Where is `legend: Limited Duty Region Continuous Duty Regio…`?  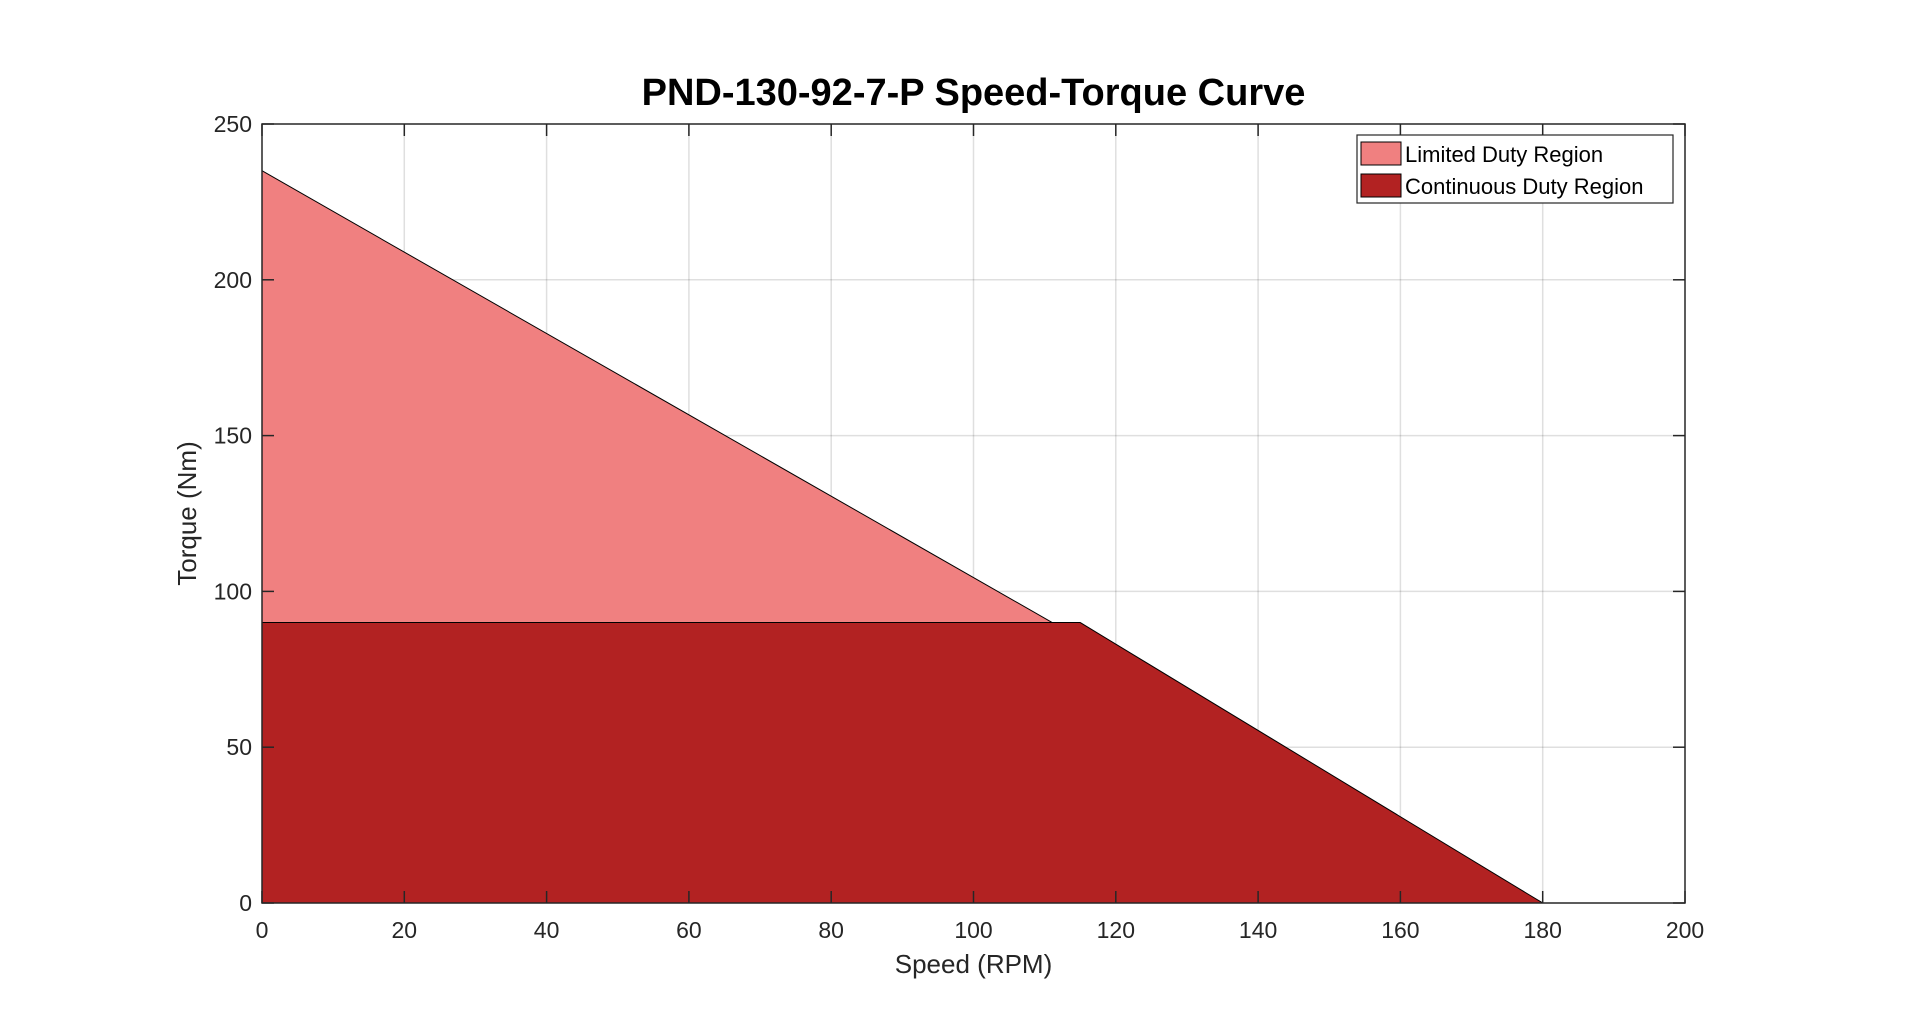
legend: Limited Duty Region Continuous Duty Regio… is located at coordinates (1515, 169).